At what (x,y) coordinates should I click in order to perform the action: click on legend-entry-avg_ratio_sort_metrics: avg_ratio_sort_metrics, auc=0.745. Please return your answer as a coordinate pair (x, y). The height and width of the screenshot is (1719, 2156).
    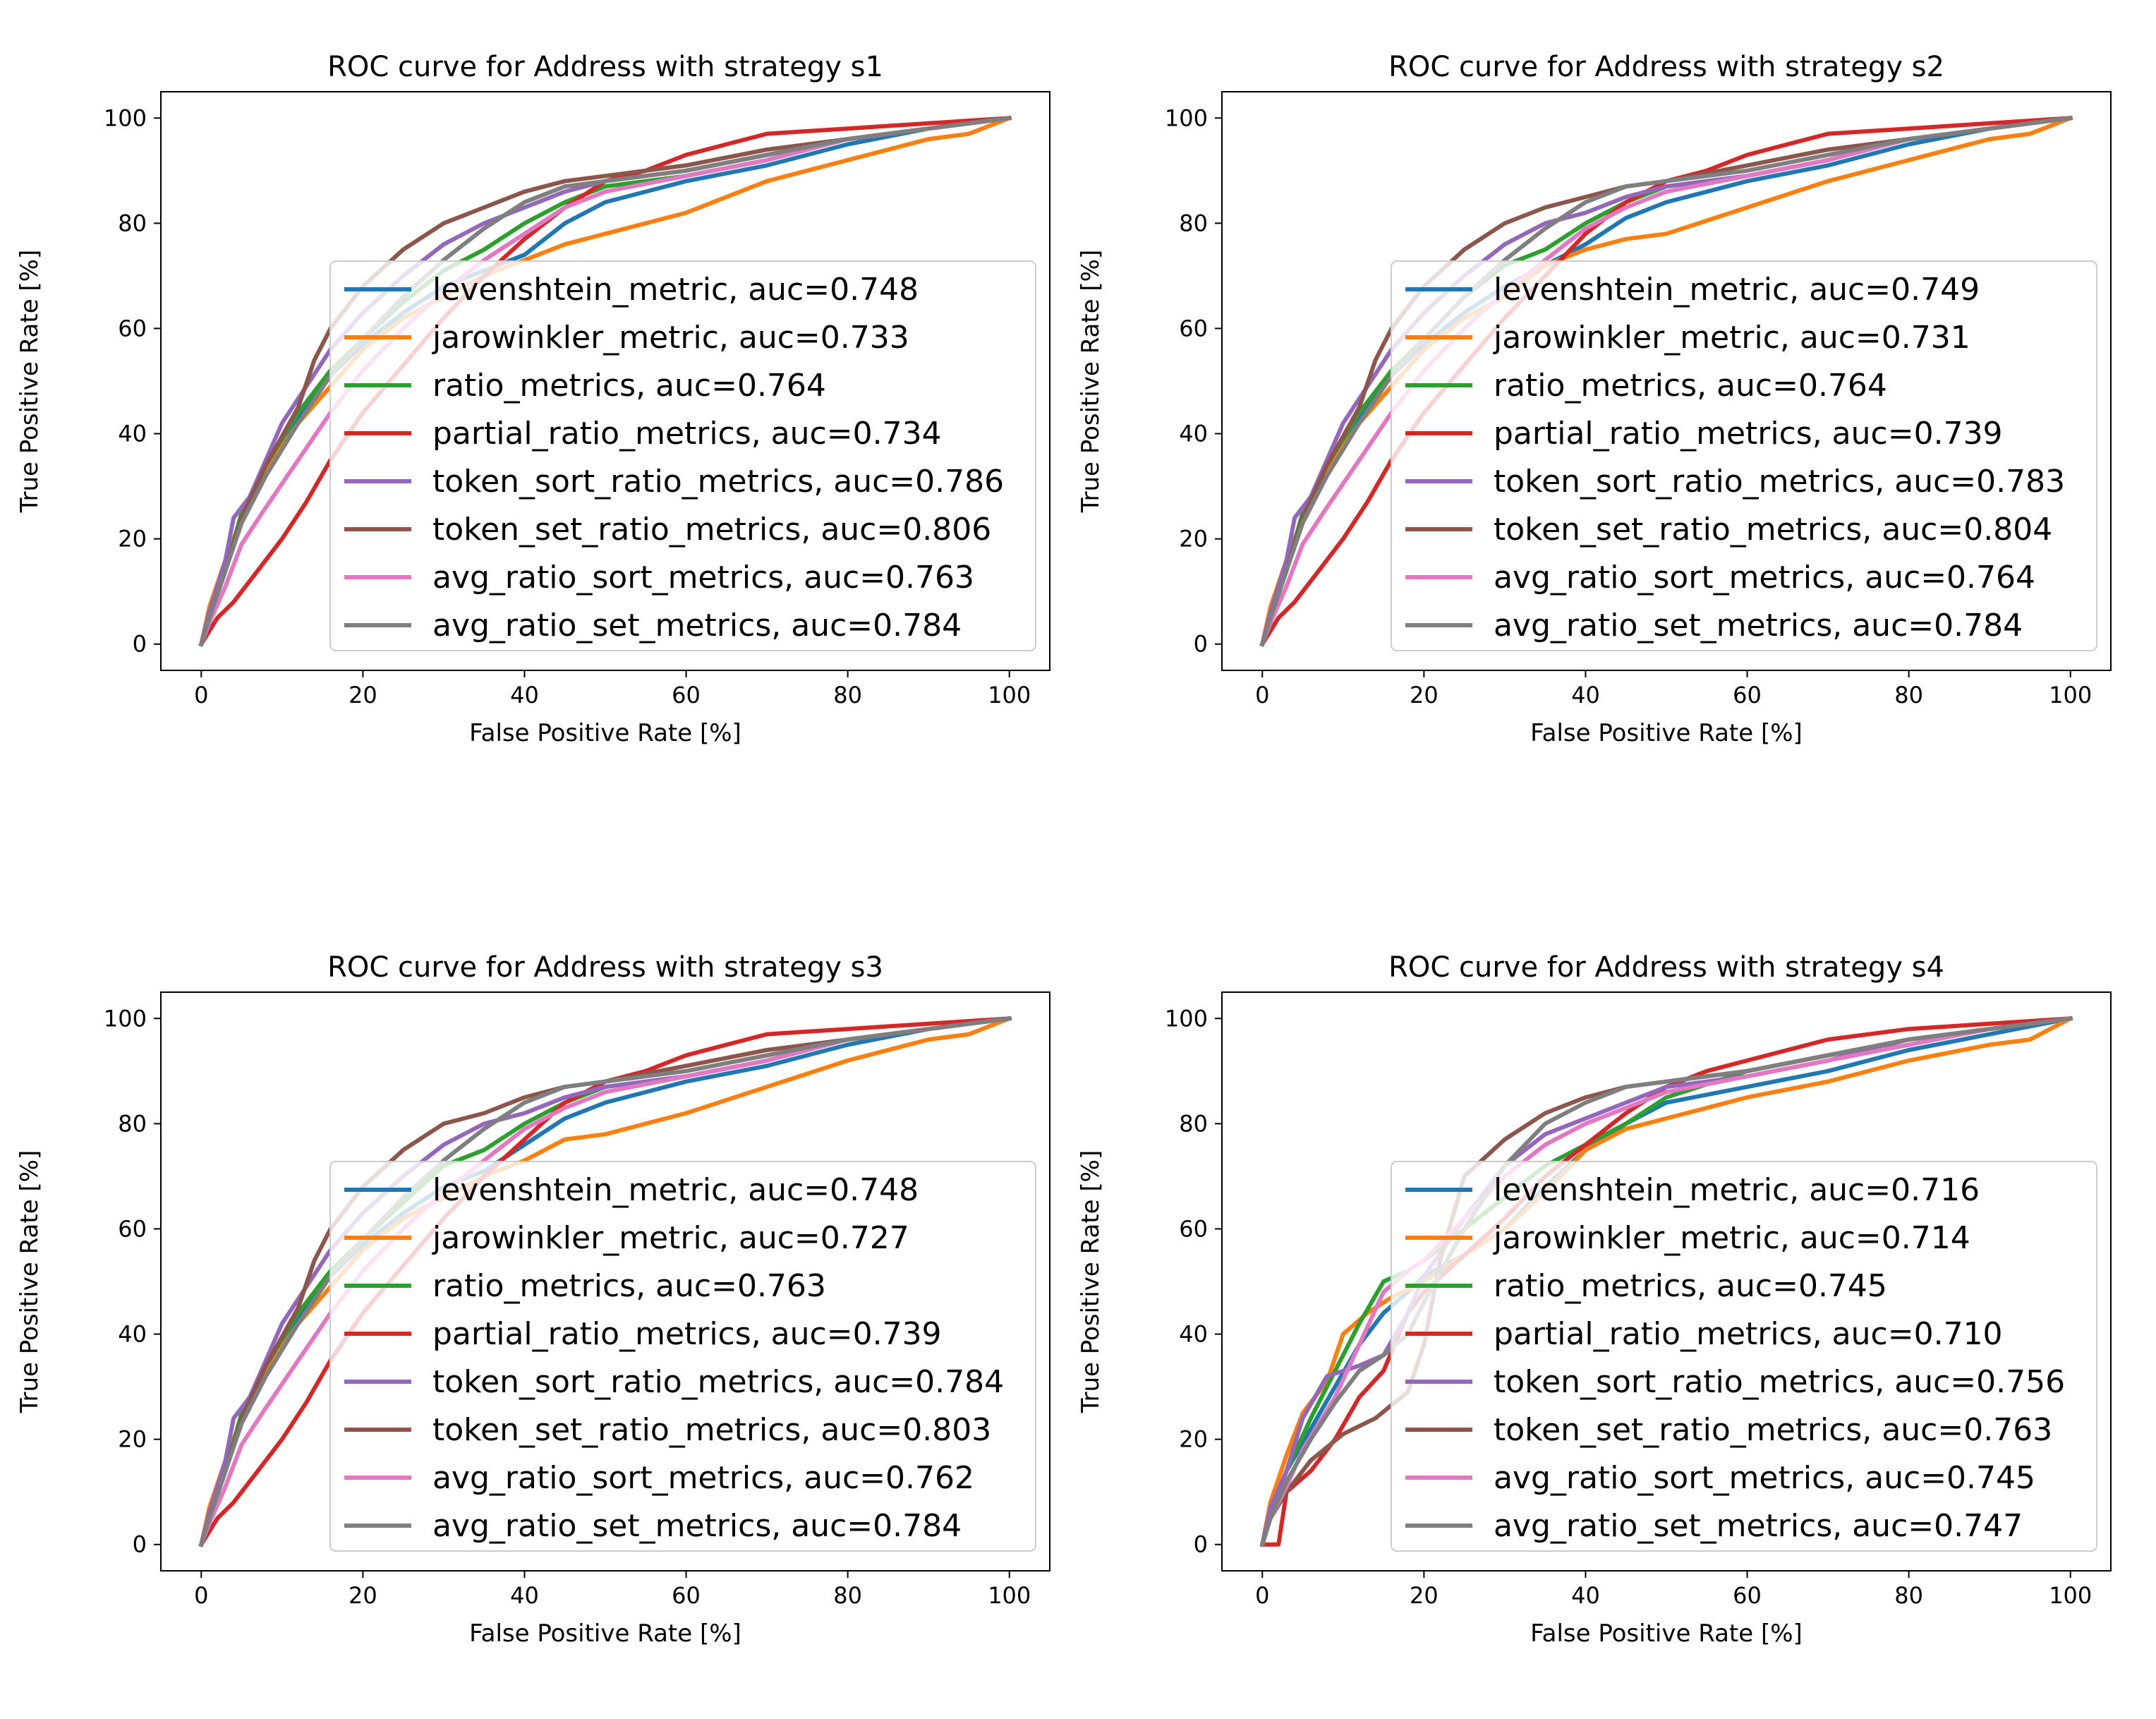
    Looking at the image, I should click on (1764, 1478).